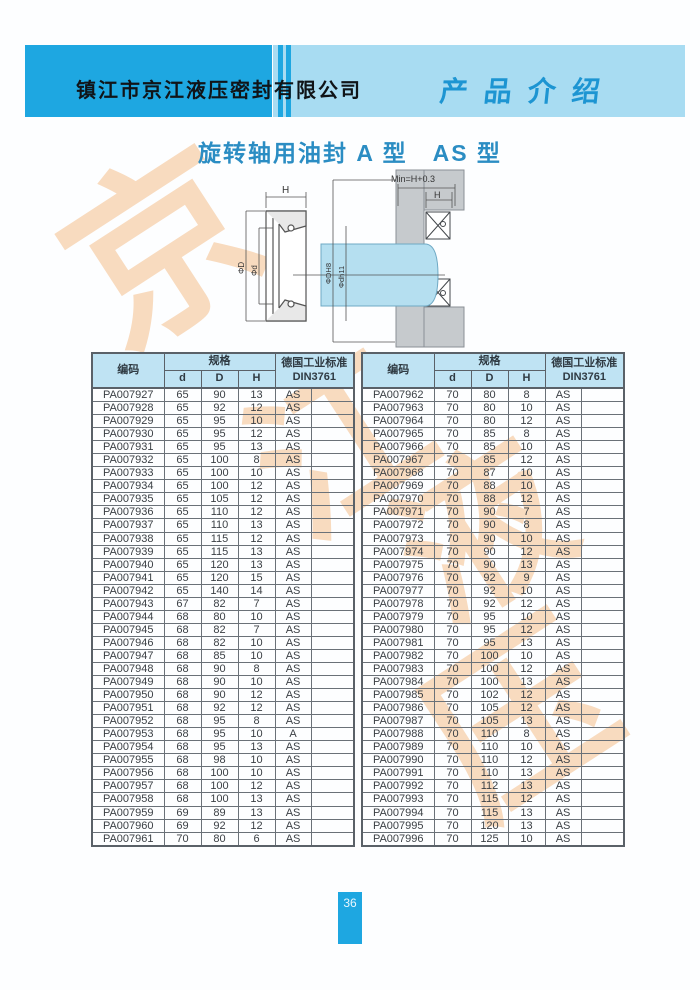 The width and height of the screenshot is (700, 990). I want to click on cell-value: 100, so click(219, 486).